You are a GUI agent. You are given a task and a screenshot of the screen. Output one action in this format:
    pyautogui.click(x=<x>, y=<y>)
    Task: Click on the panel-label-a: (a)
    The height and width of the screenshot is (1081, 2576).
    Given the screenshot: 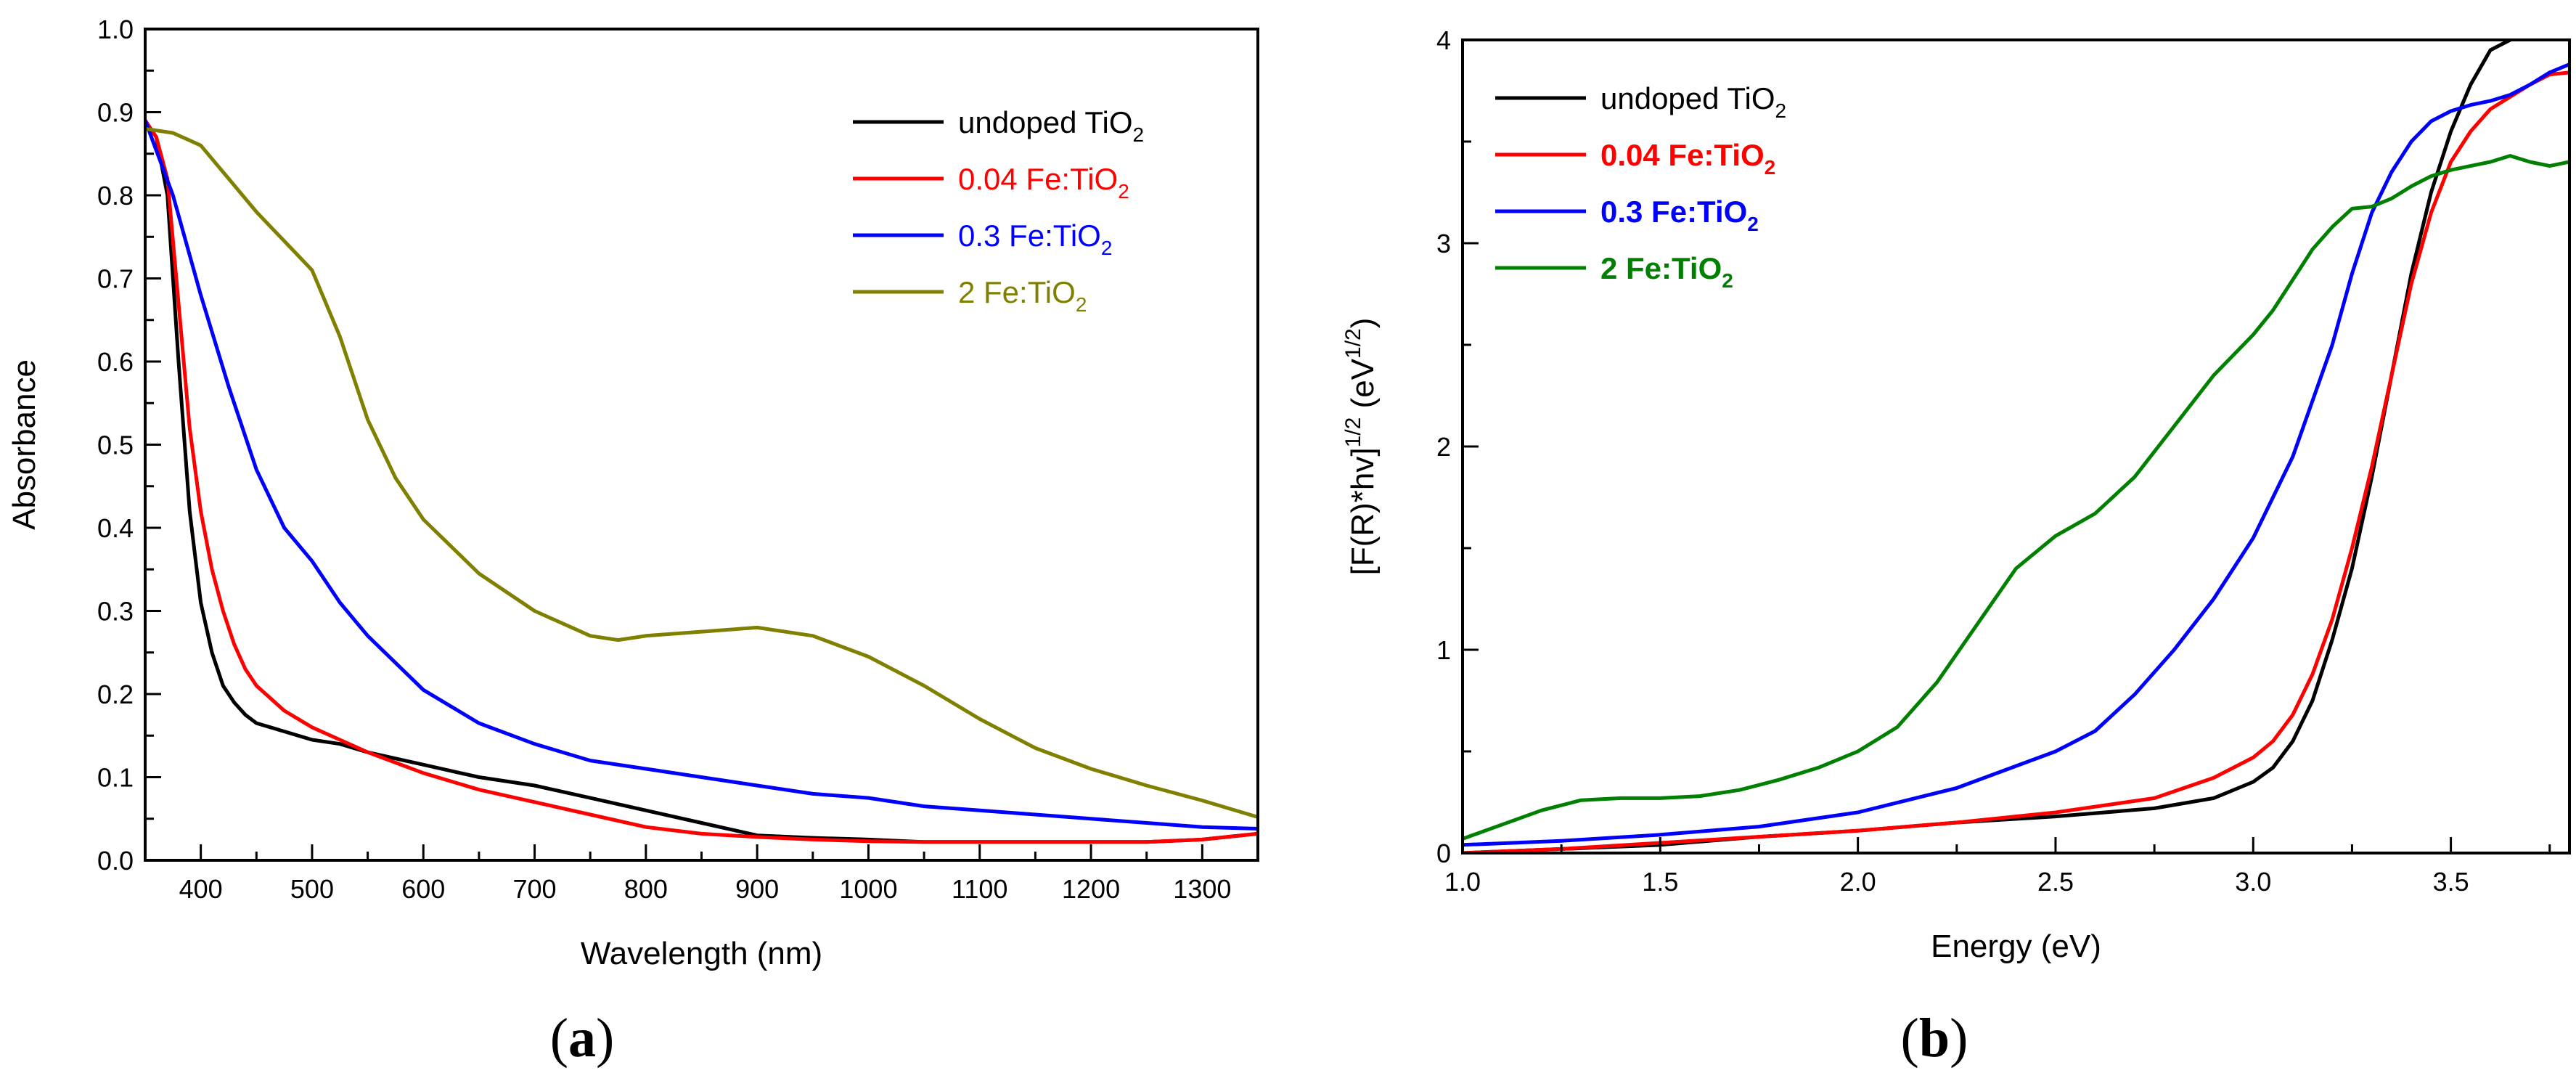 What is the action you would take?
    pyautogui.click(x=582, y=1038)
    